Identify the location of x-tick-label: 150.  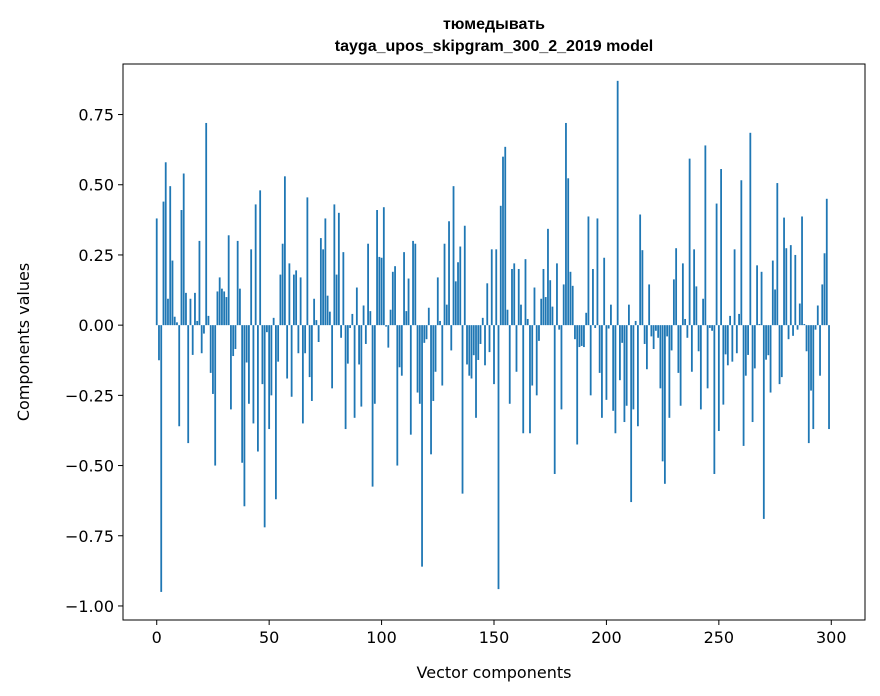
(494, 637).